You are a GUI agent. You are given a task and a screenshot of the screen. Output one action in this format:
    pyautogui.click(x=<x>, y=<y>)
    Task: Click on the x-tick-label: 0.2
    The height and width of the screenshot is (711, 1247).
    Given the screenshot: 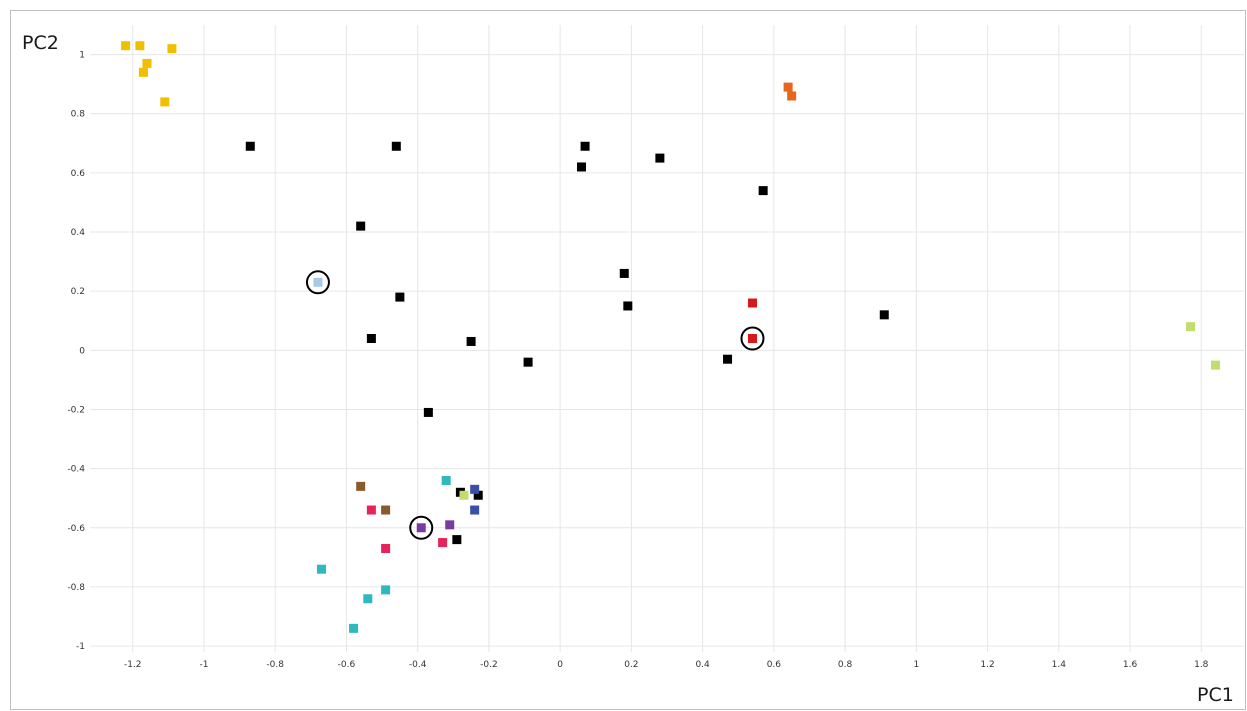 What is the action you would take?
    pyautogui.click(x=631, y=665)
    